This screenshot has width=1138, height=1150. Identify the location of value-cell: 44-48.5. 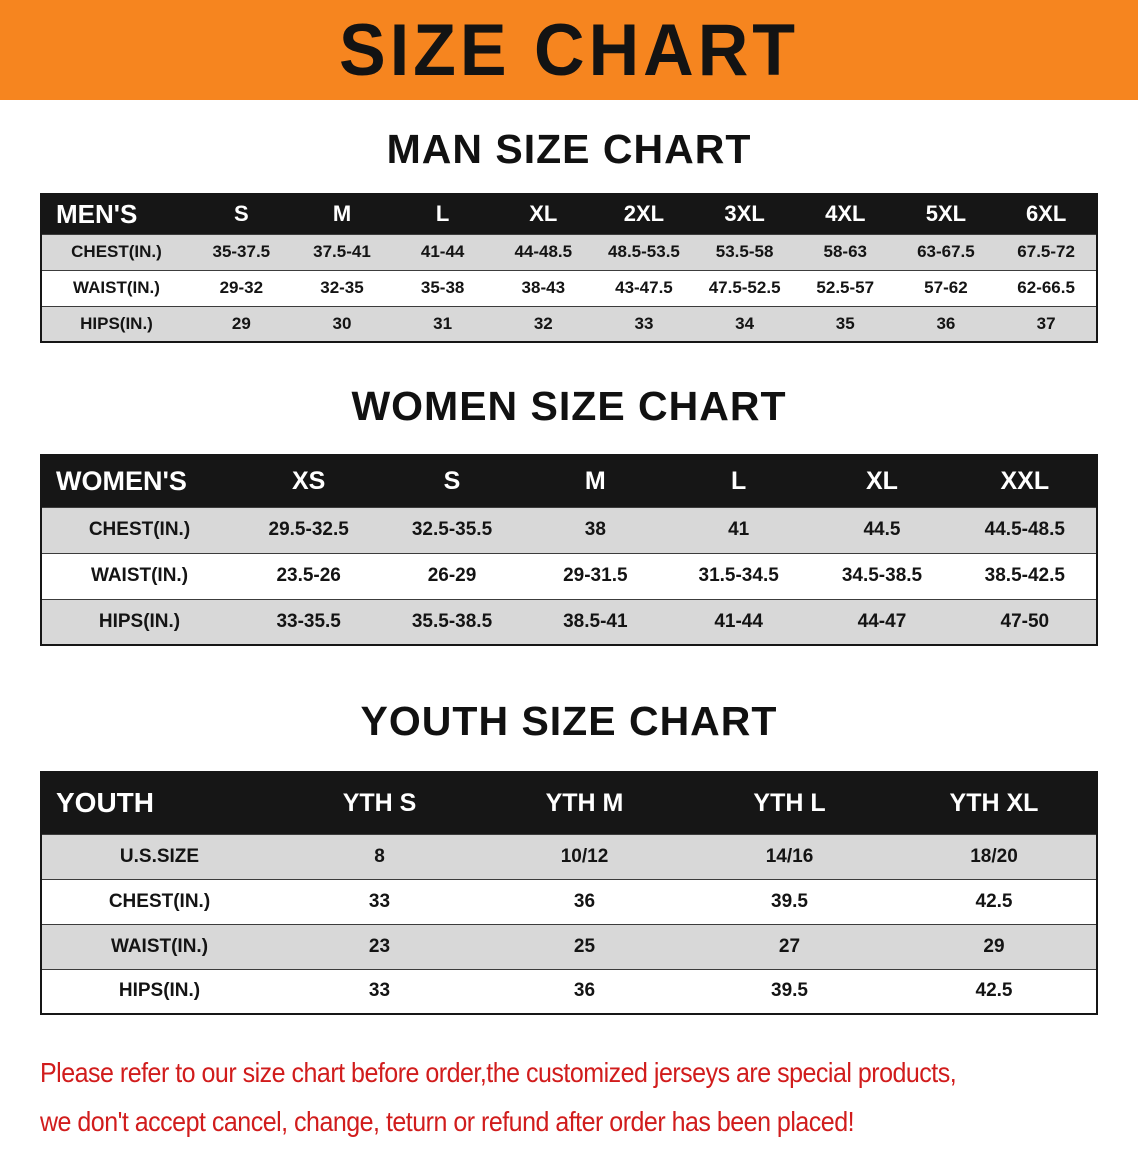
(543, 251).